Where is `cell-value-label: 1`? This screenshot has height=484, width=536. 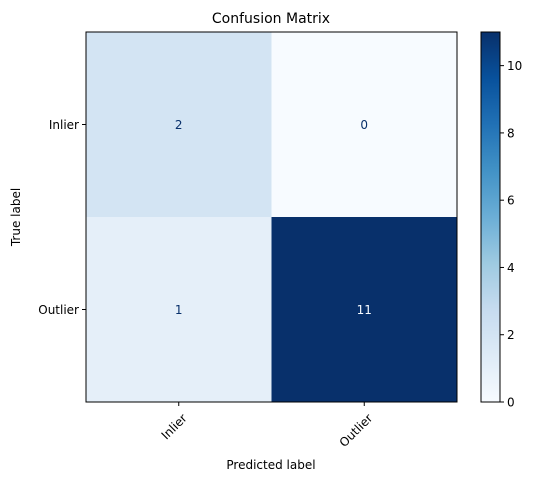
cell-value-label: 1 is located at coordinates (179, 310).